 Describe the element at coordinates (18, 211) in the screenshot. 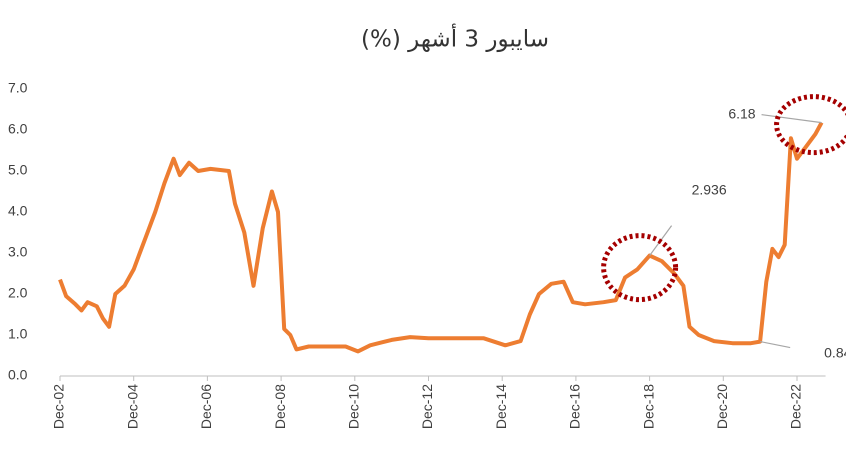

I see `y-tick-label: 4.0` at that location.